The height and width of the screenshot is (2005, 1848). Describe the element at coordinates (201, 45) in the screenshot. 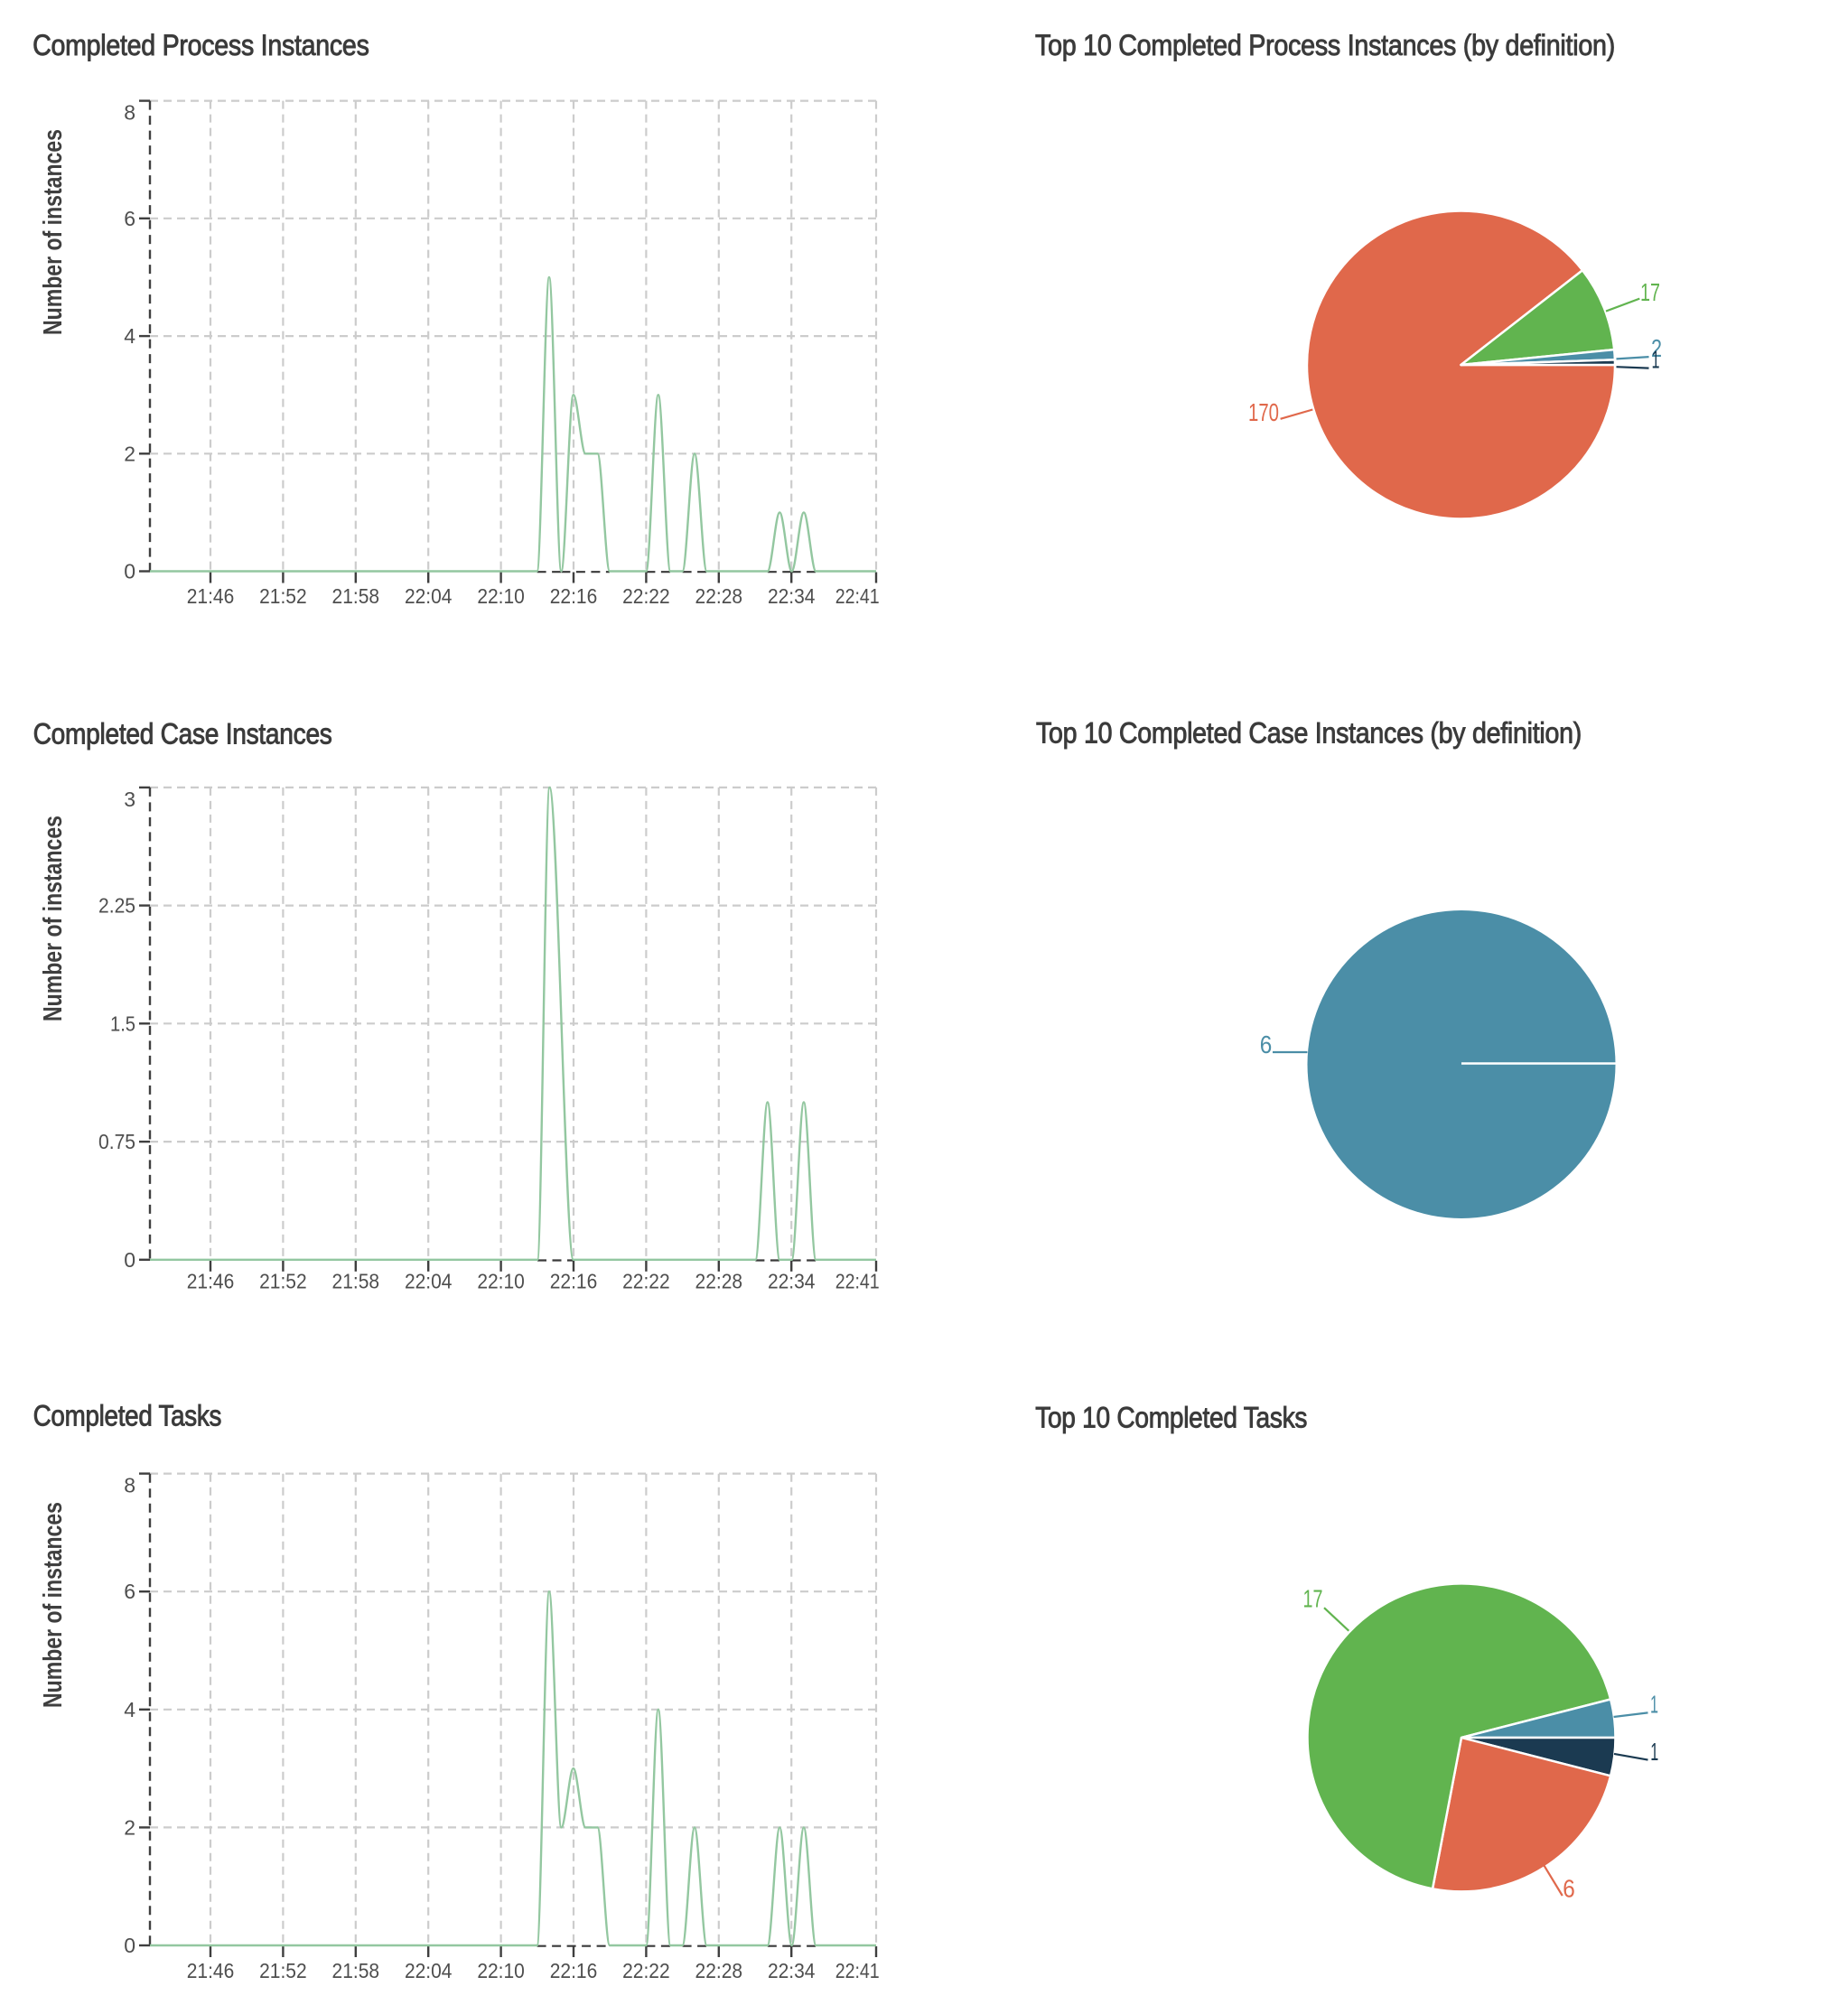

I see `svg-text: Completed Process Instances` at that location.